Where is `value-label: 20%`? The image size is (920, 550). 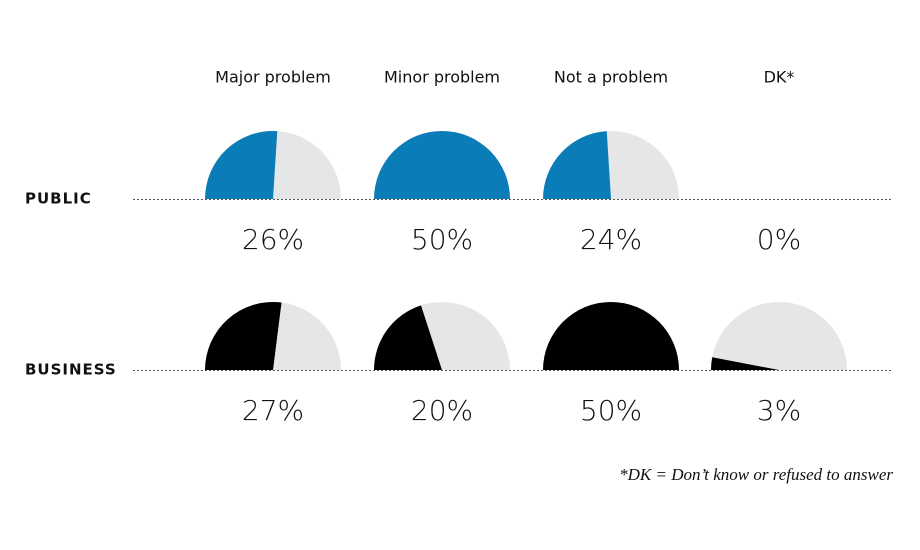 value-label: 20% is located at coordinates (442, 410).